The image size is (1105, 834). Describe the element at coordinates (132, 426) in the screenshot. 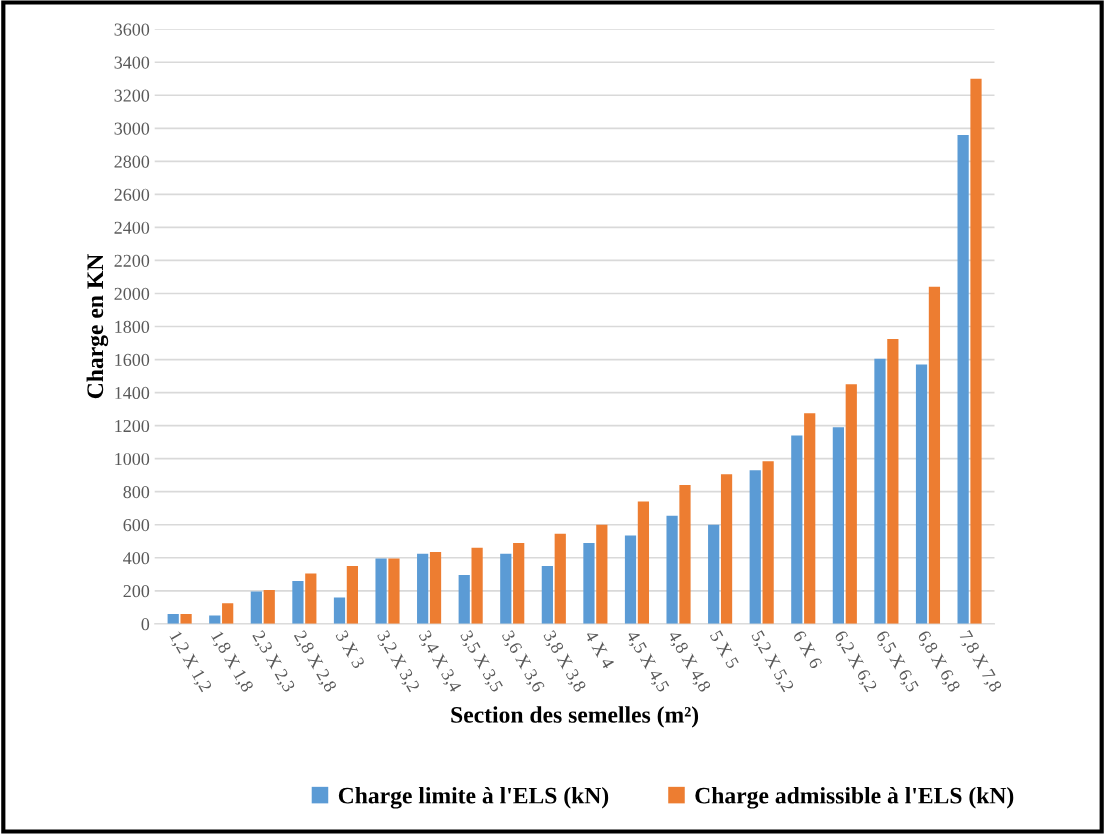

I see `y-tick-label: 1200` at that location.